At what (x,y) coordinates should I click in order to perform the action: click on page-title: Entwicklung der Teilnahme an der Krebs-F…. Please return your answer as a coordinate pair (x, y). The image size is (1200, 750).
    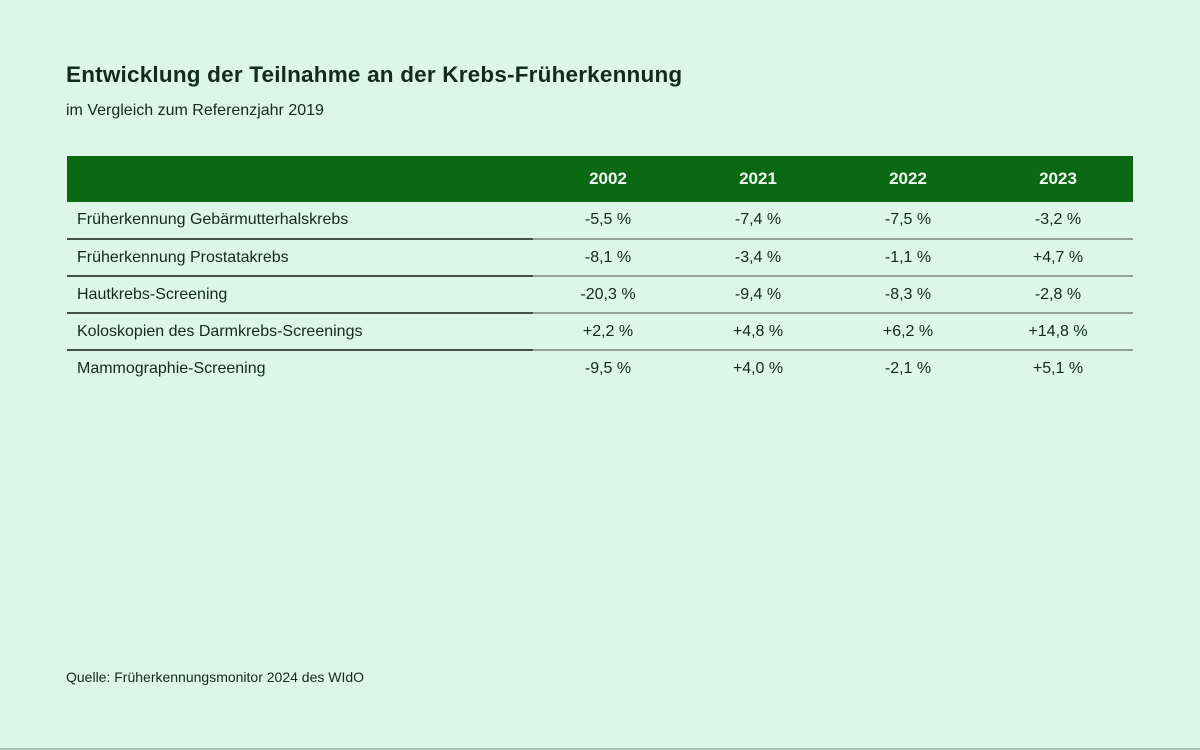
    Looking at the image, I should click on (374, 74).